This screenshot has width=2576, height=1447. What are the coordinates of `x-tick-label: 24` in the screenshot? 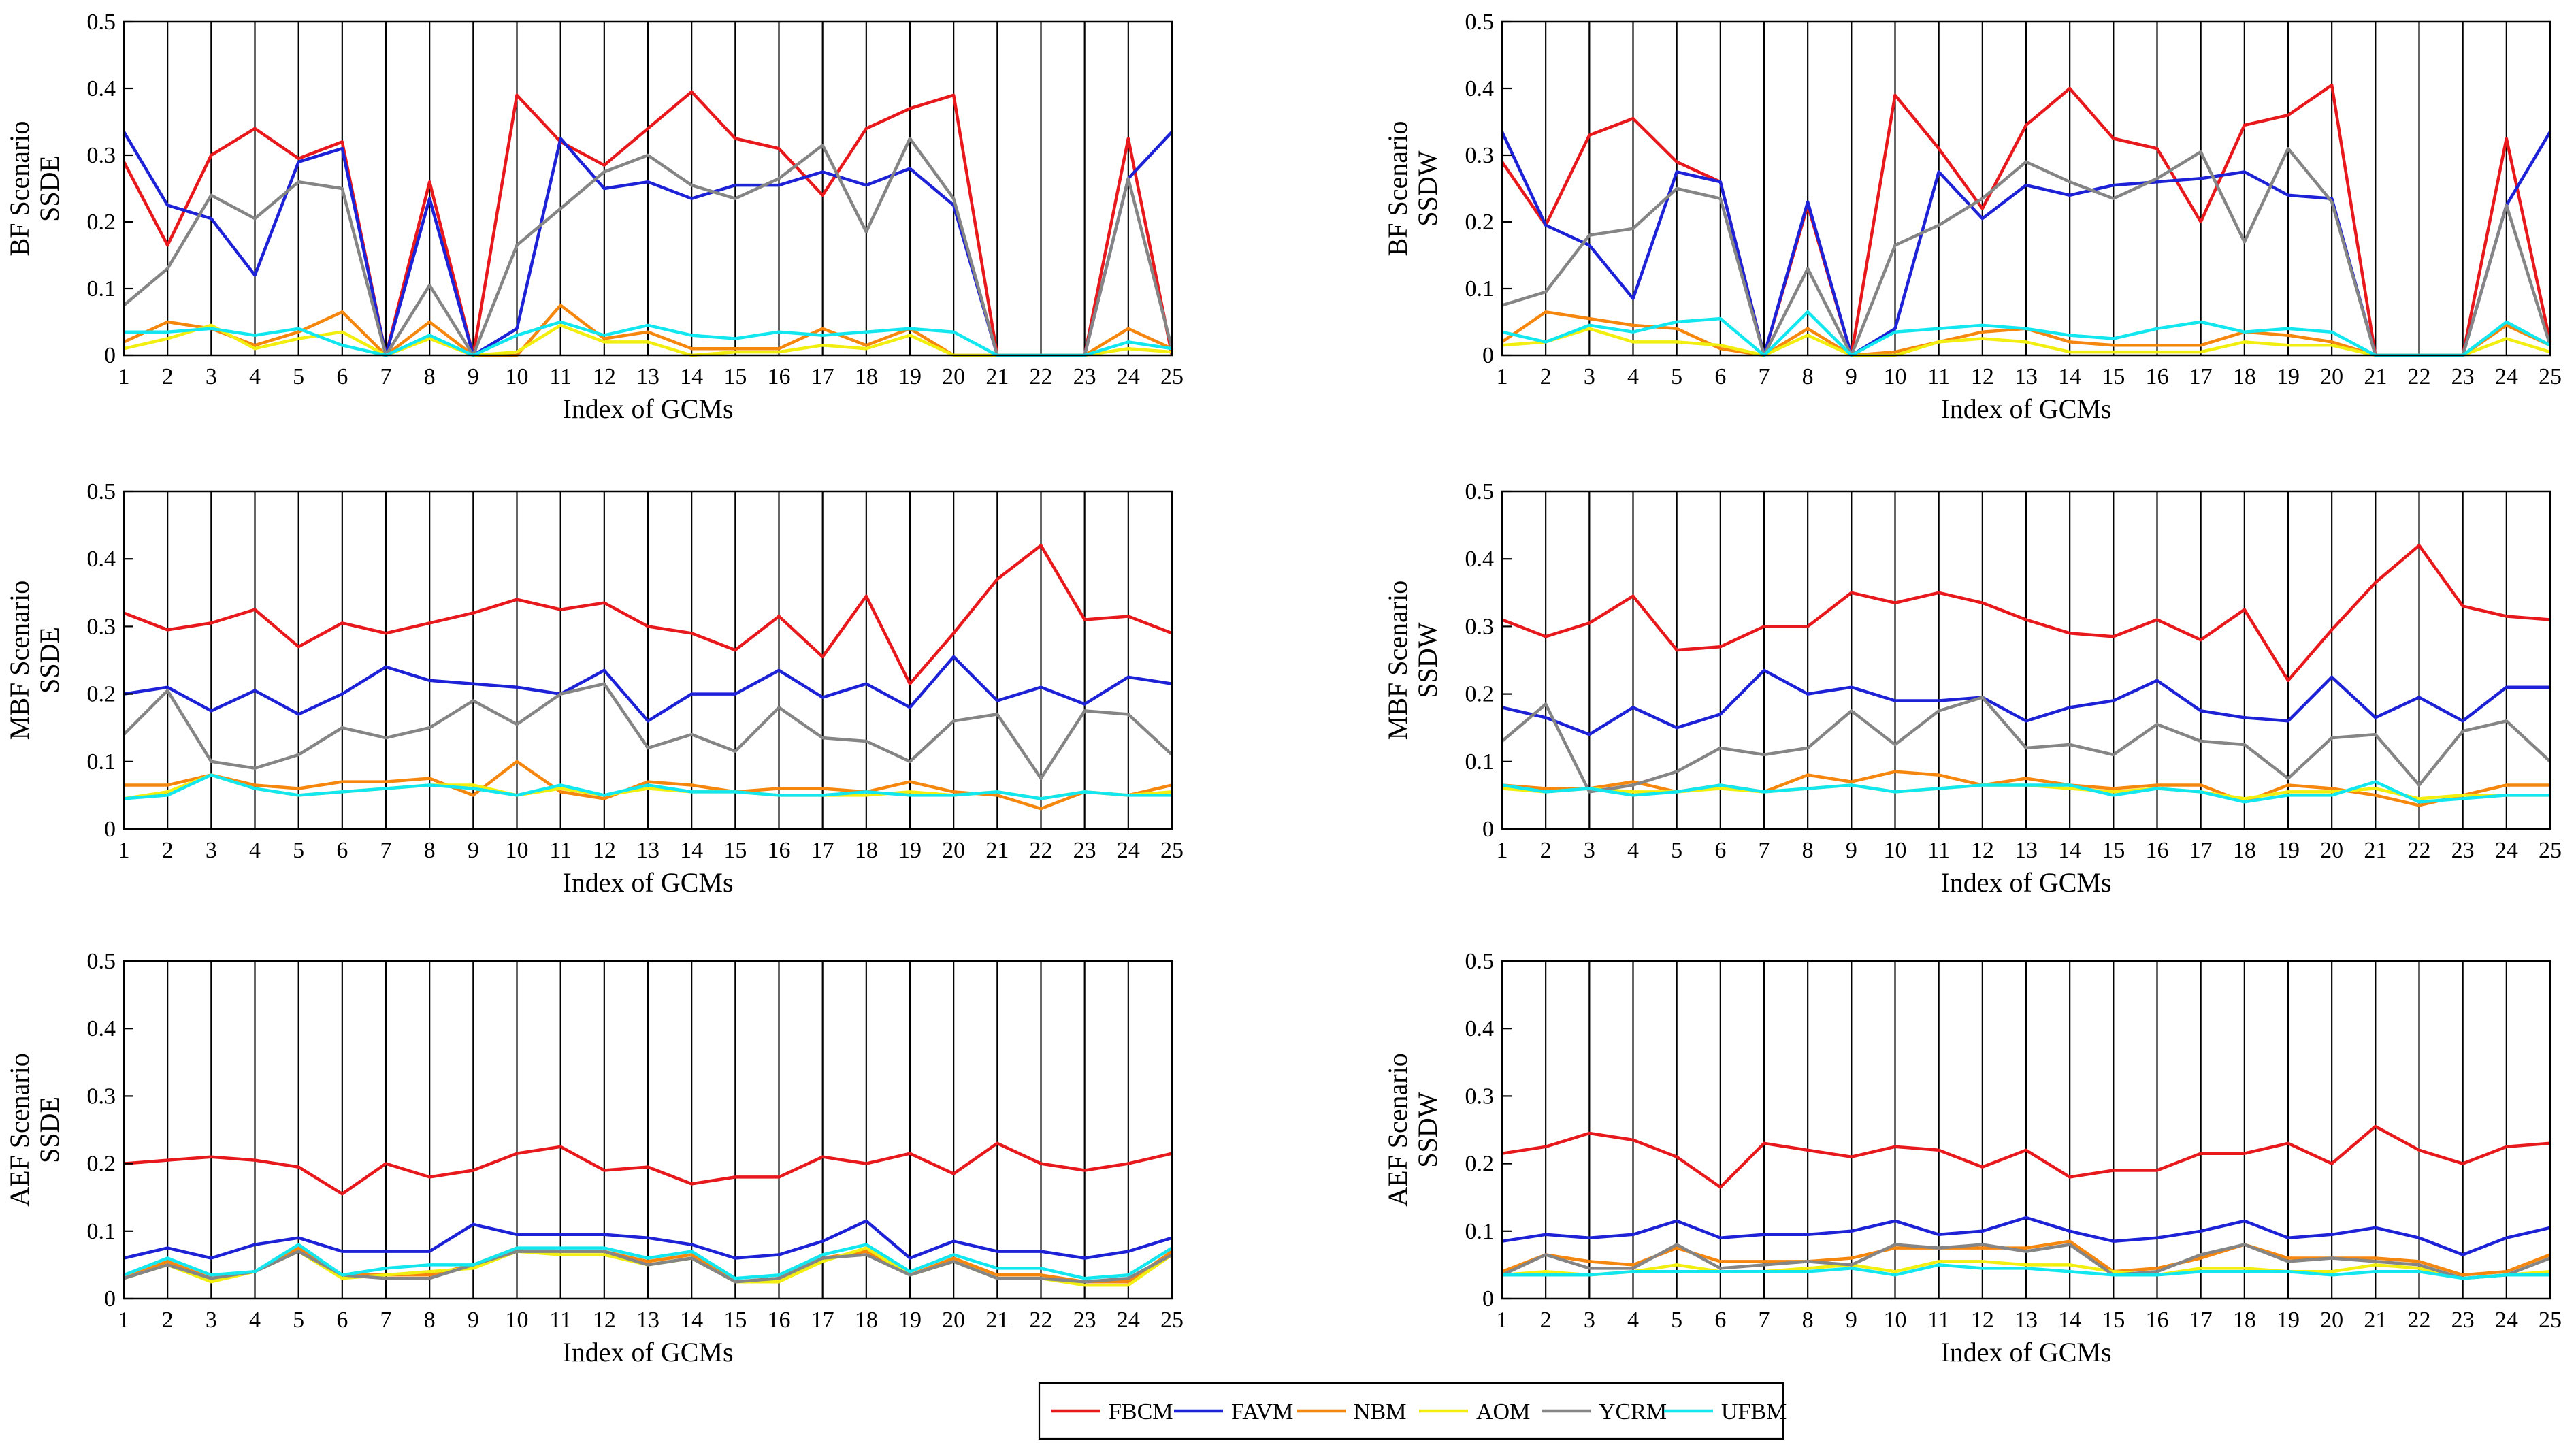 It's located at (1128, 850).